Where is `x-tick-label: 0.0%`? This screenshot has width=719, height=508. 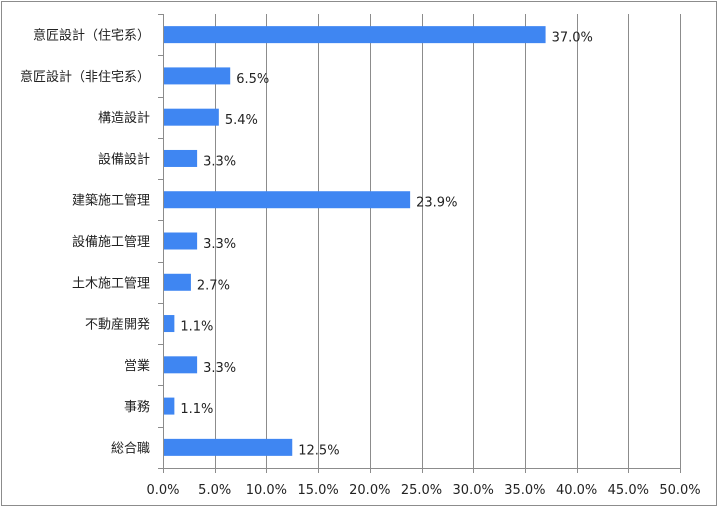
x-tick-label: 0.0% is located at coordinates (162, 490).